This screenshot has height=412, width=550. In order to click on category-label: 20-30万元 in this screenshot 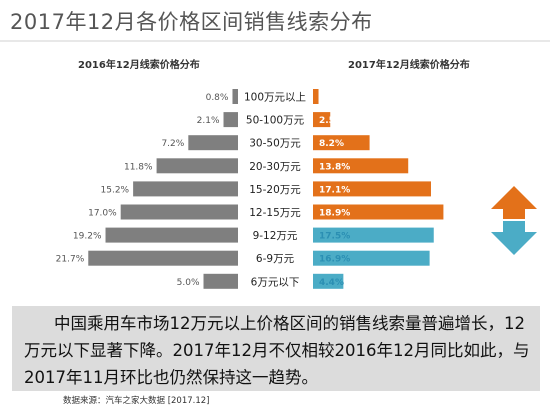, I will do `click(275, 167)`.